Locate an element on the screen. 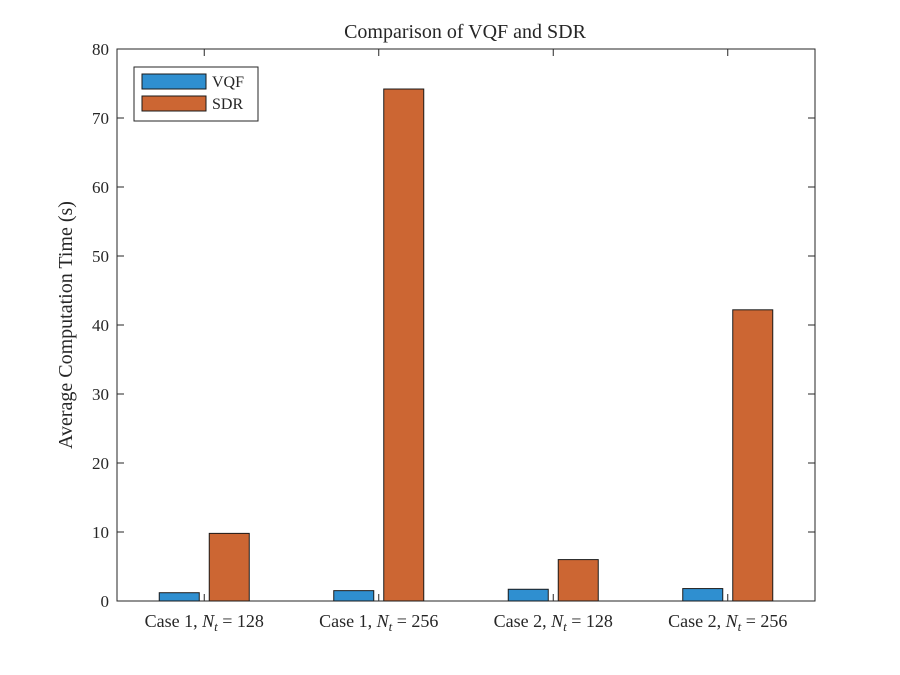 This screenshot has height=675, width=900. x-tick-label: Case 1, Nt = 256 is located at coordinates (378, 622).